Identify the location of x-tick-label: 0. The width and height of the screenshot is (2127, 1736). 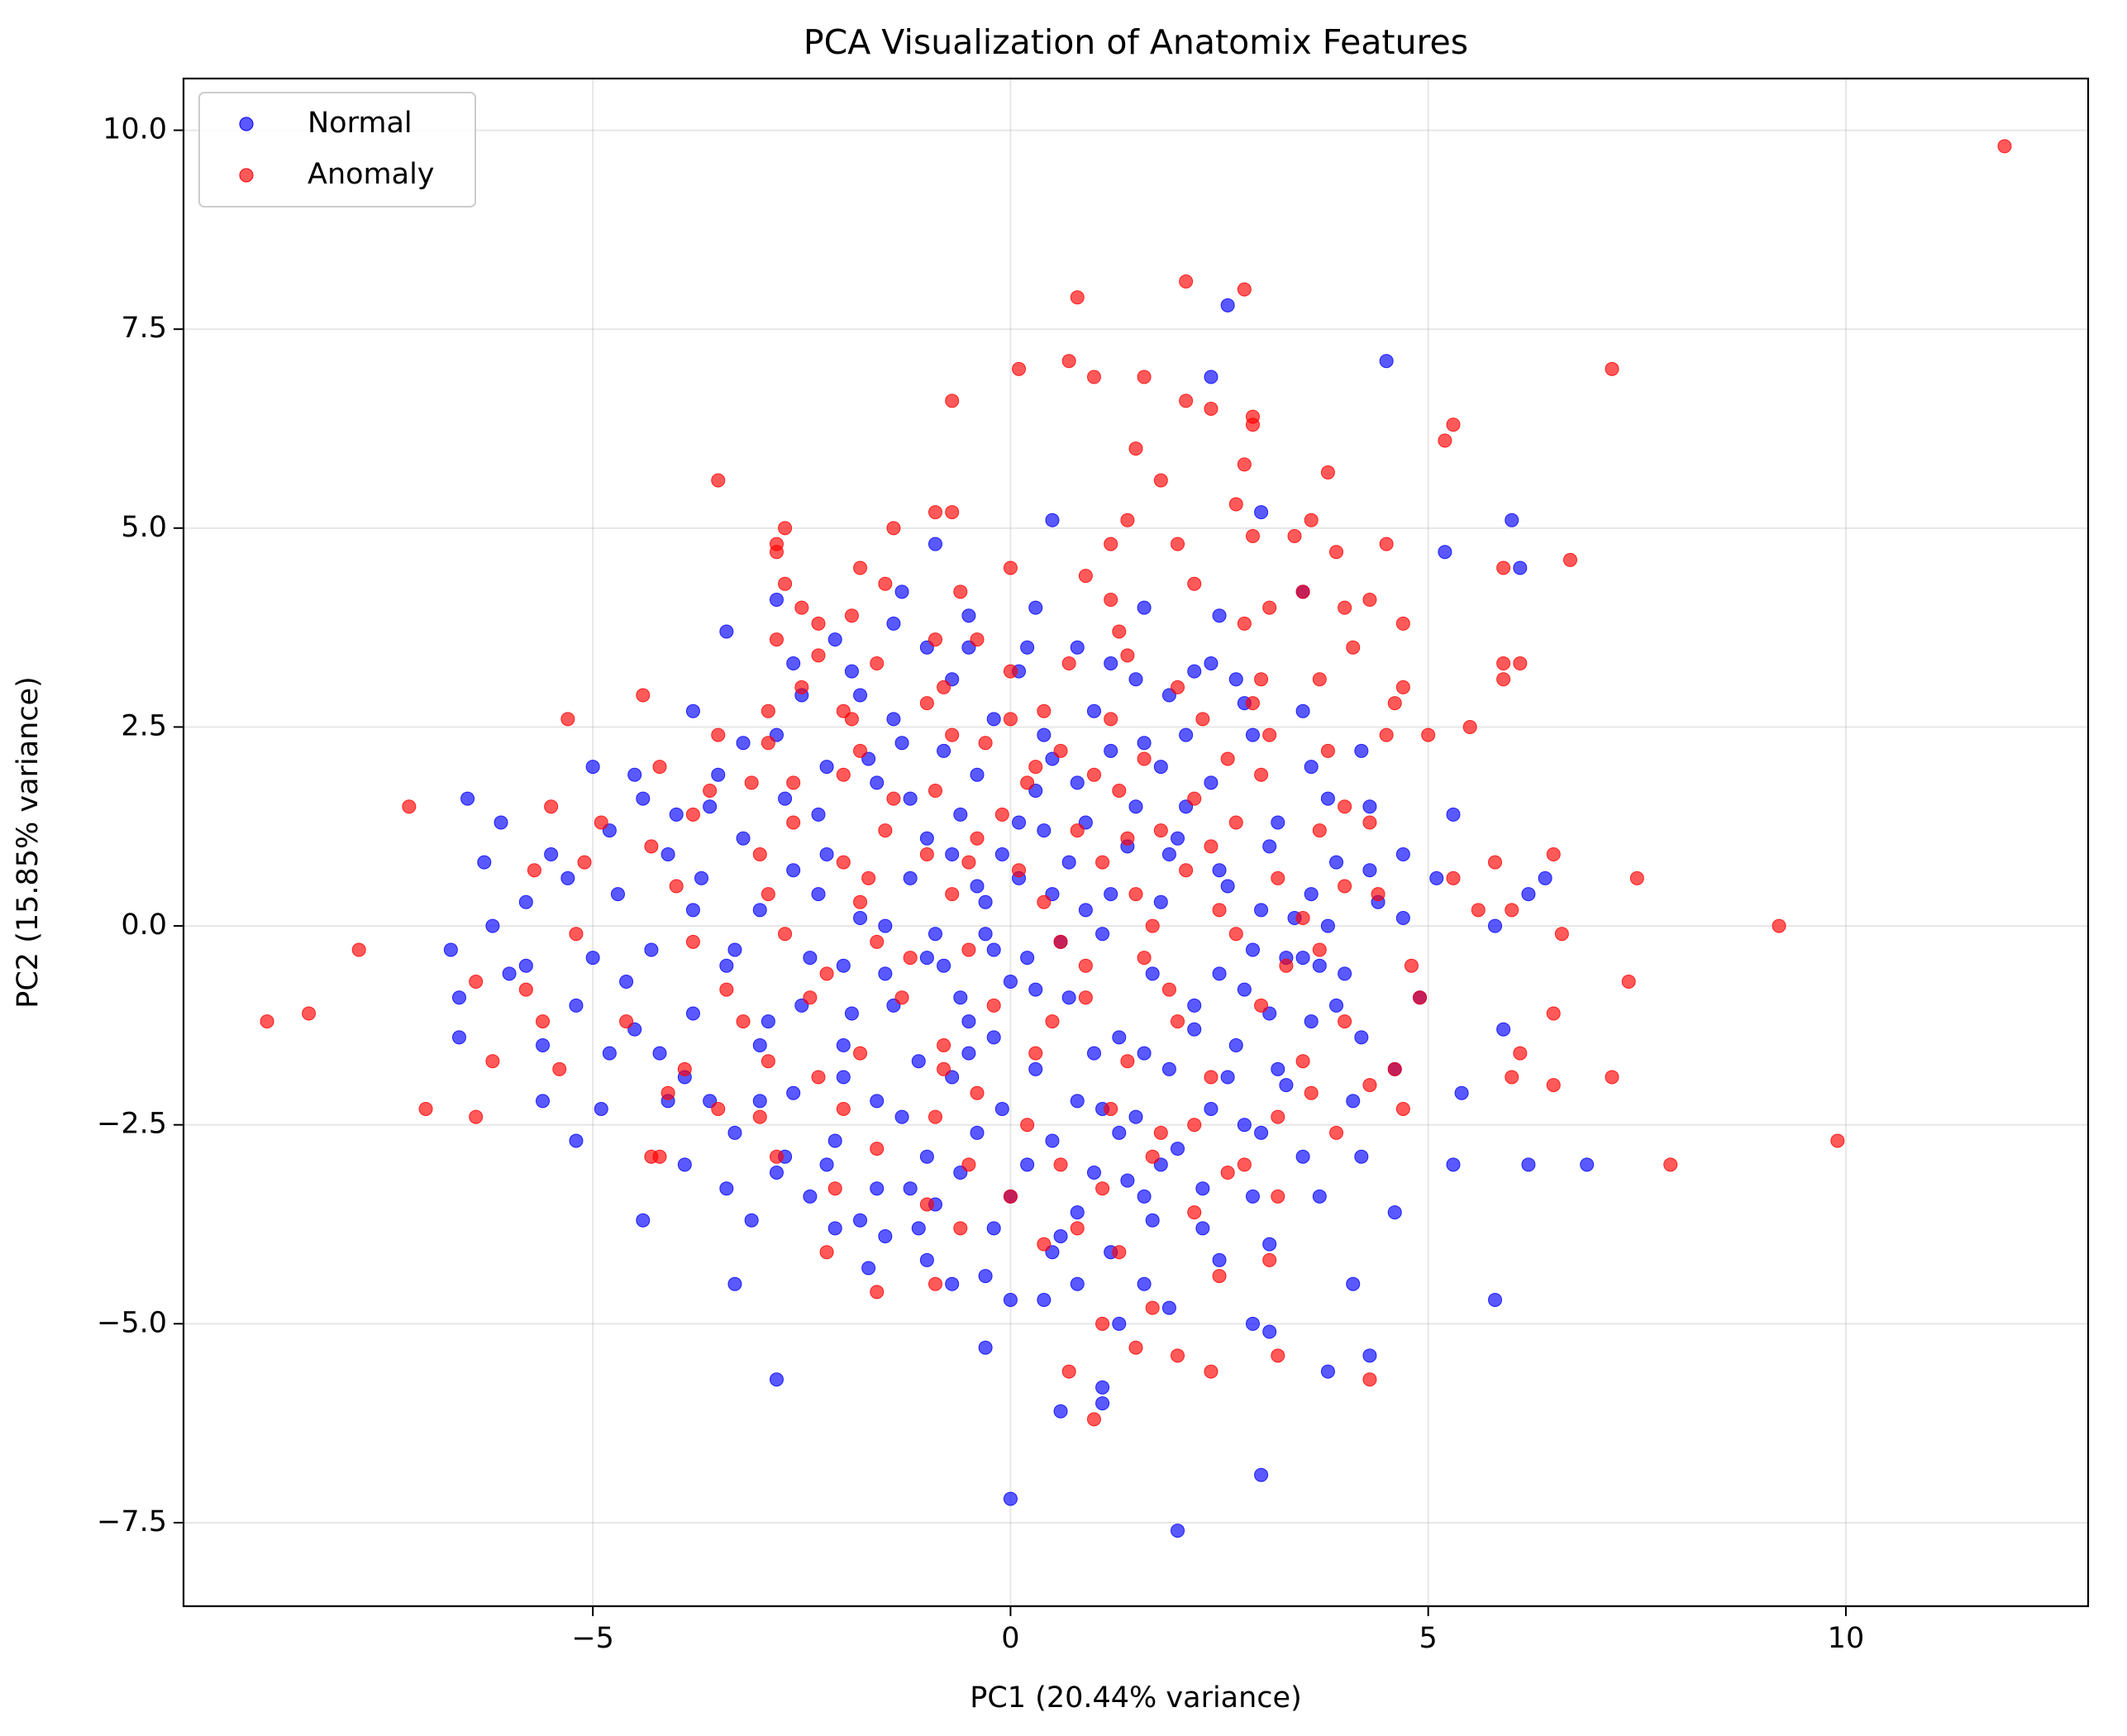
(1010, 1638).